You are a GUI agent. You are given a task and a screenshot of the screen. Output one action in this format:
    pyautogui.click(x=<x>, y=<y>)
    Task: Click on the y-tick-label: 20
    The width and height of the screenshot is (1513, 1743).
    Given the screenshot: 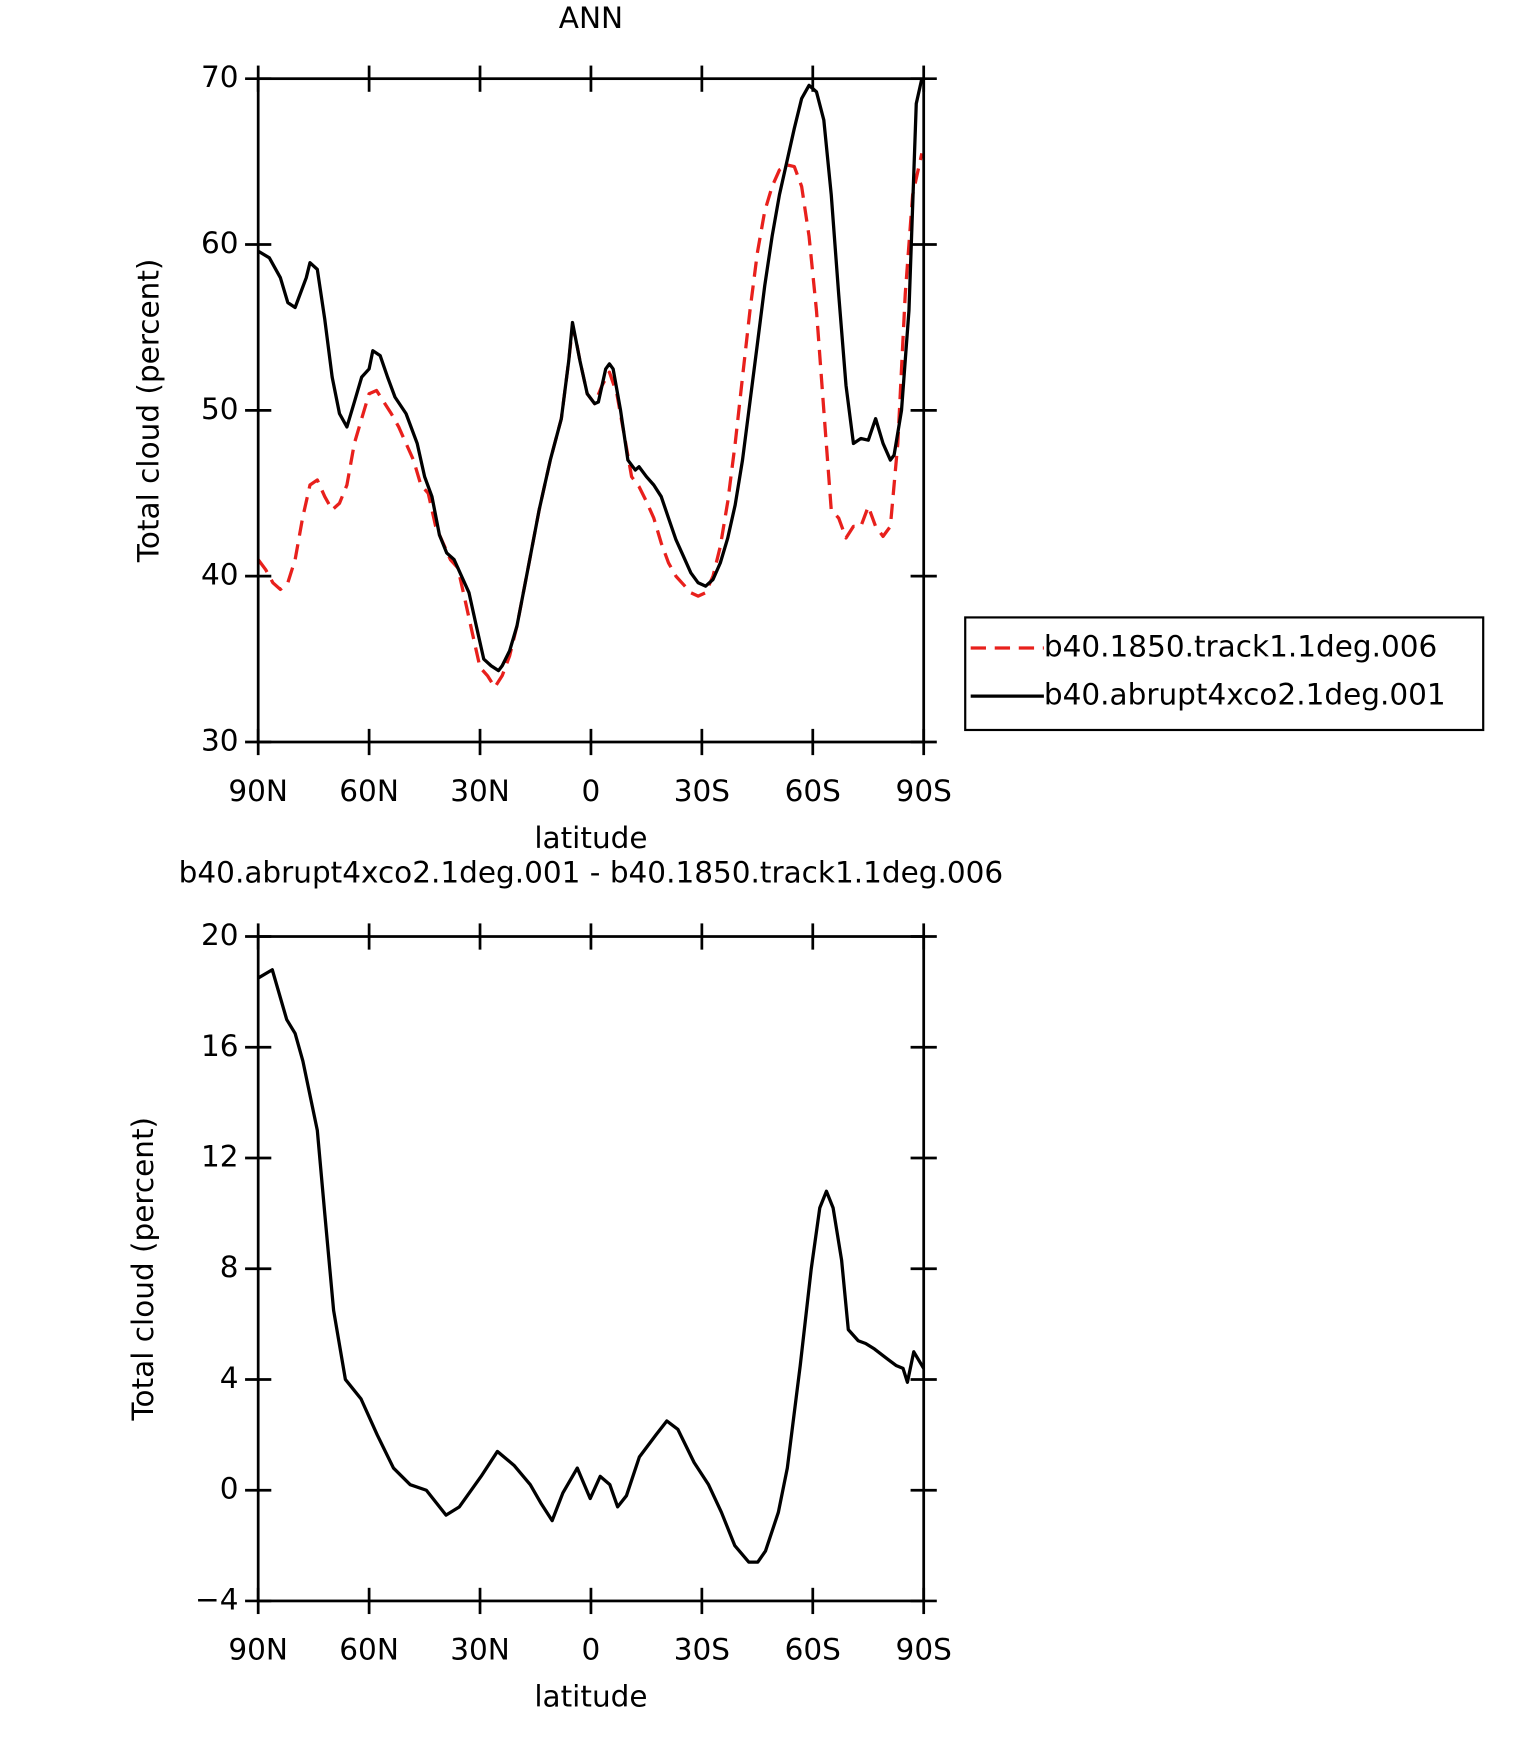 What is the action you would take?
    pyautogui.click(x=220, y=935)
    